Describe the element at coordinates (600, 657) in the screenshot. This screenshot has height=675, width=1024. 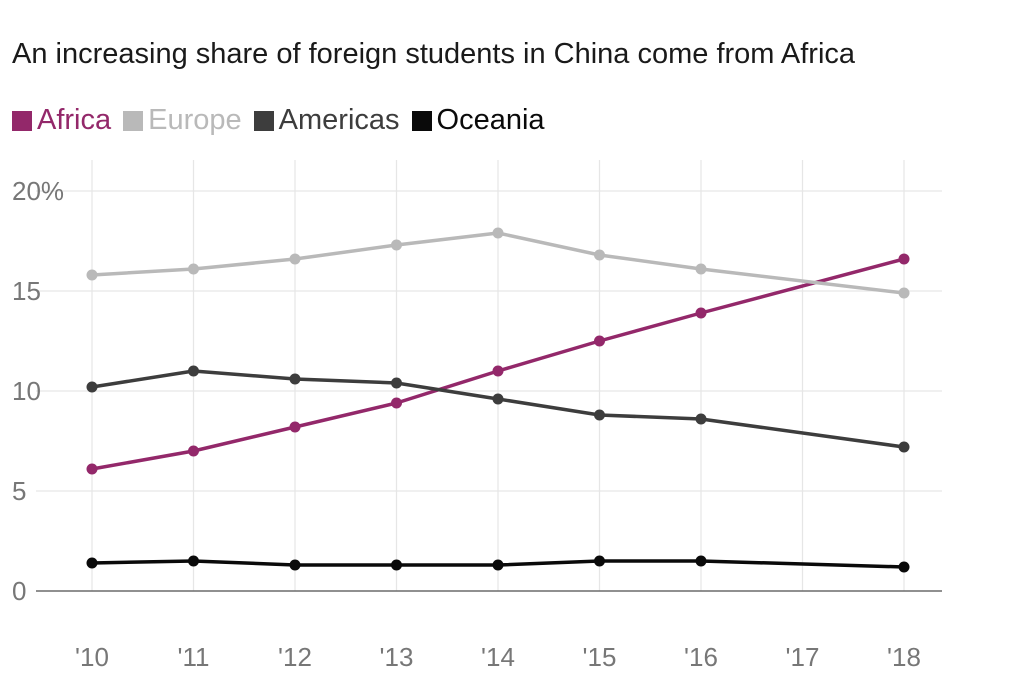
I see `x-tick-label: '15` at that location.